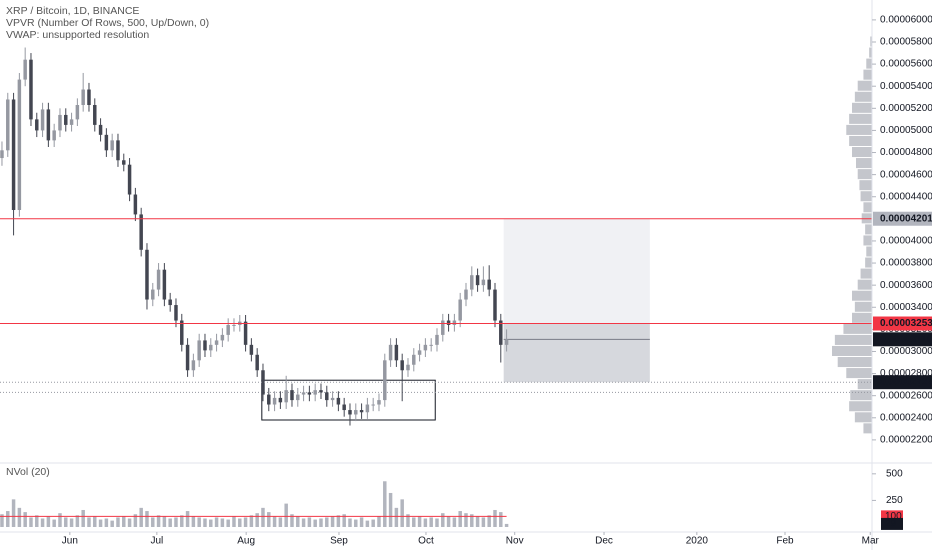  I want to click on y-tick-label: 0.00004000, so click(906, 241).